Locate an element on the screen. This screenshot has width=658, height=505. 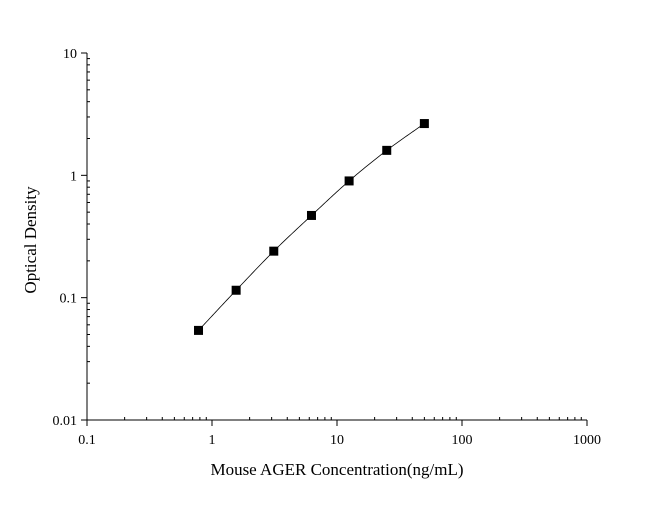
y-tick-label: 10 is located at coordinates (70, 54).